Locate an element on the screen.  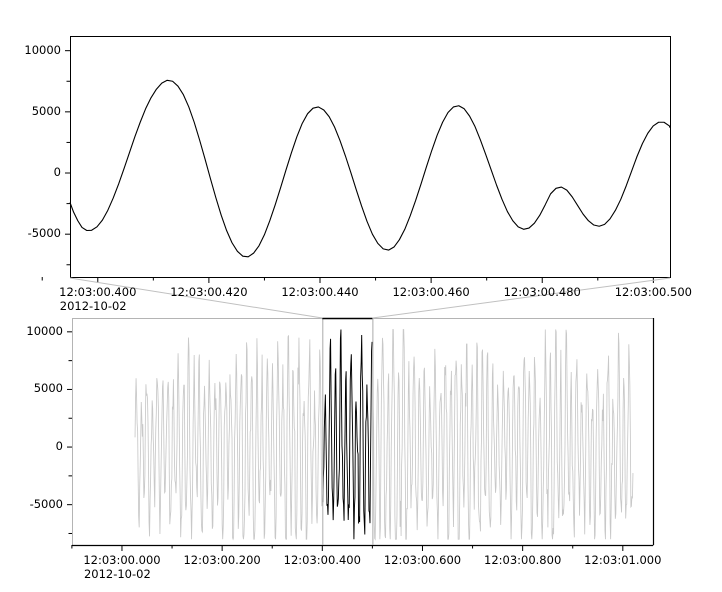
bottom-waveform-context-right is located at coordinates (502, 435).